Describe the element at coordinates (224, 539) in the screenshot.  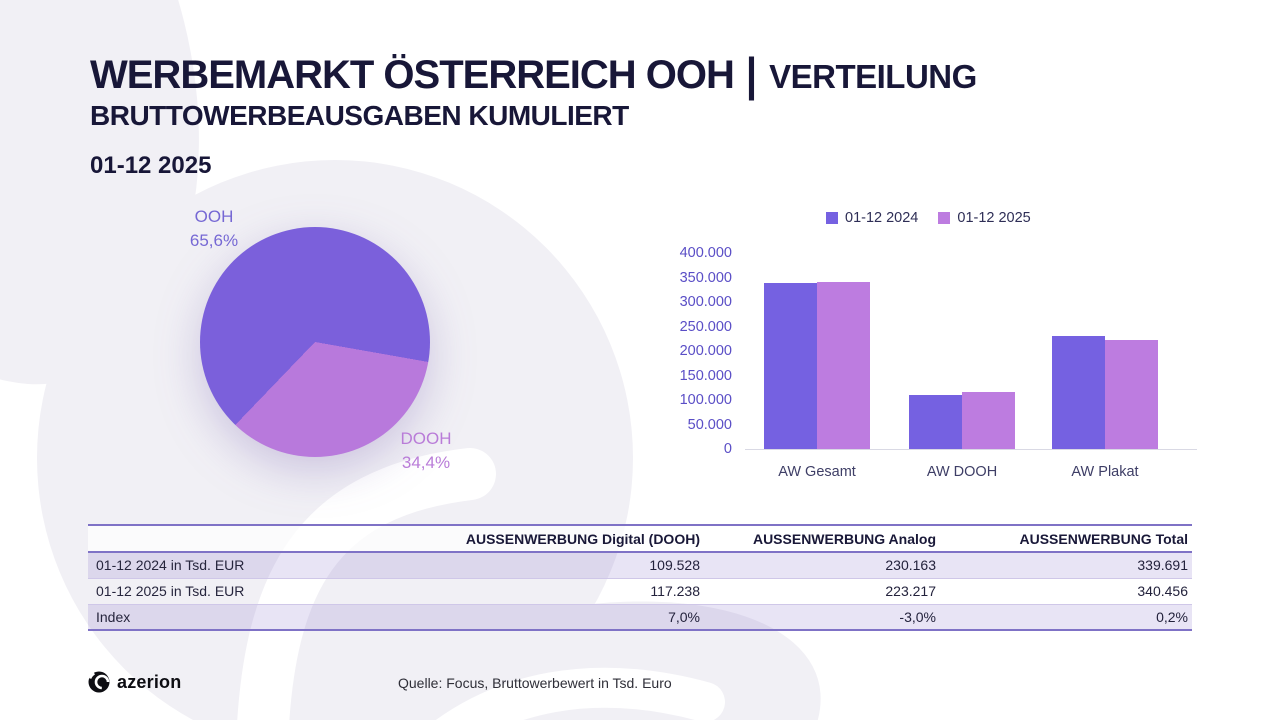
I see `table-header-cell` at that location.